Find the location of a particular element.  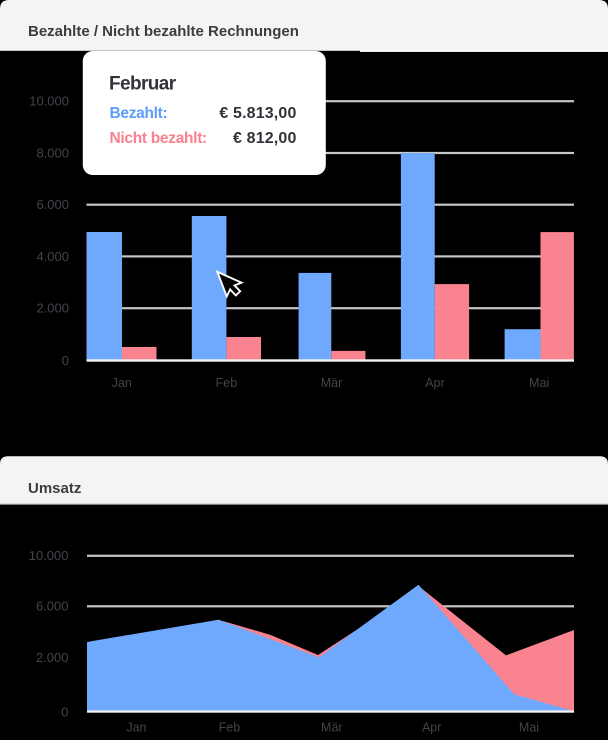

svg-text: Bezahlt: is located at coordinates (139, 113).